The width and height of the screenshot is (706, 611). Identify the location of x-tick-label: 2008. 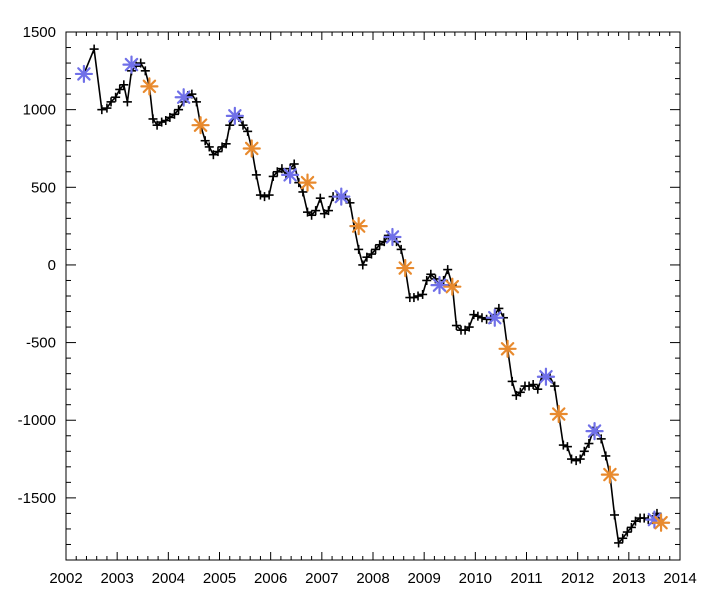
(372, 578).